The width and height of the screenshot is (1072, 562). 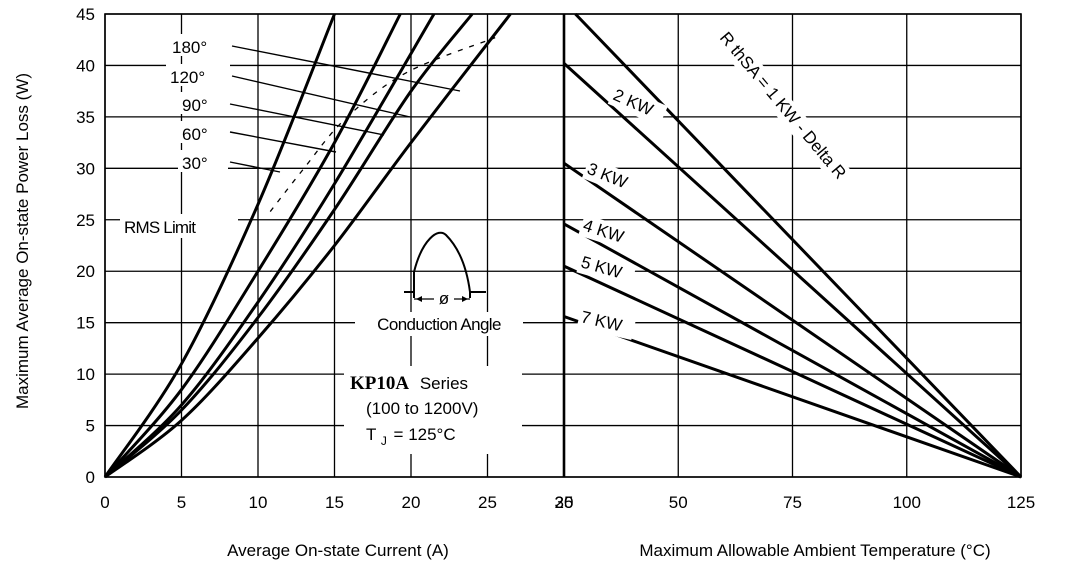 I want to click on series-info-bg, so click(x=433, y=410).